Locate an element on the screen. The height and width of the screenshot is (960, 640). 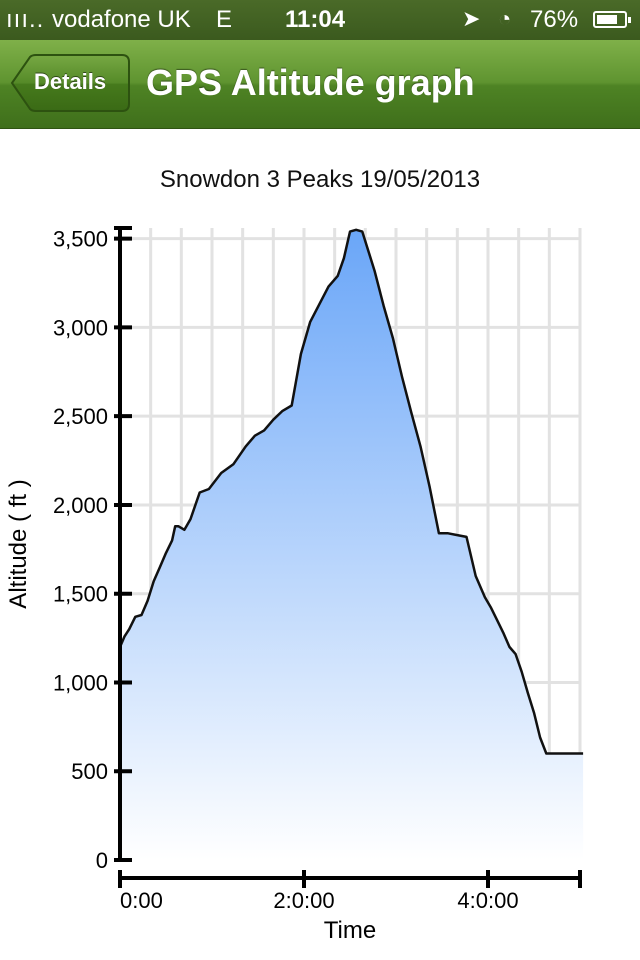
y-tick-label: 3,000 is located at coordinates (80, 327).